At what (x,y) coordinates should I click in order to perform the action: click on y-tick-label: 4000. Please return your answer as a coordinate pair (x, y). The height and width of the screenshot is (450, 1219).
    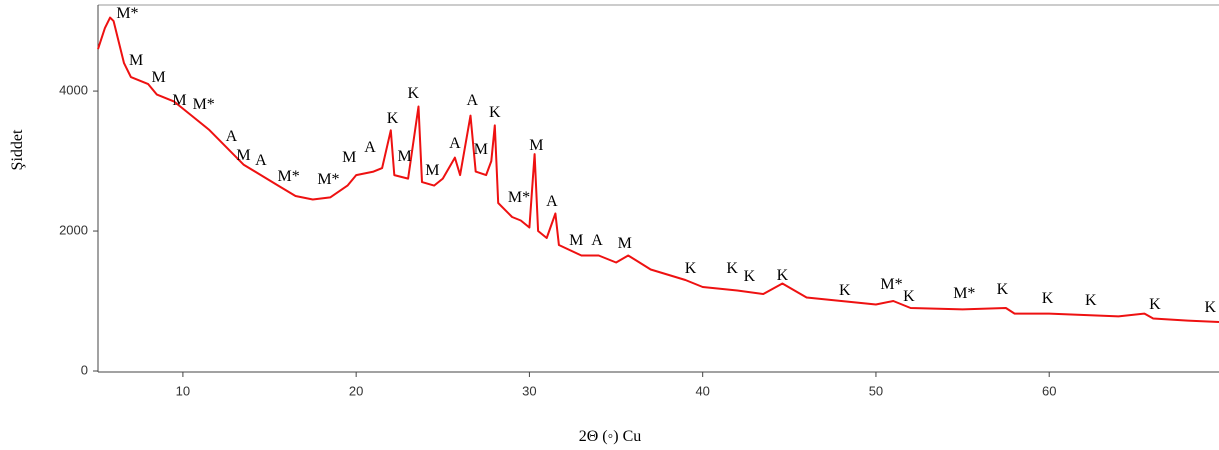
    Looking at the image, I should click on (73, 90).